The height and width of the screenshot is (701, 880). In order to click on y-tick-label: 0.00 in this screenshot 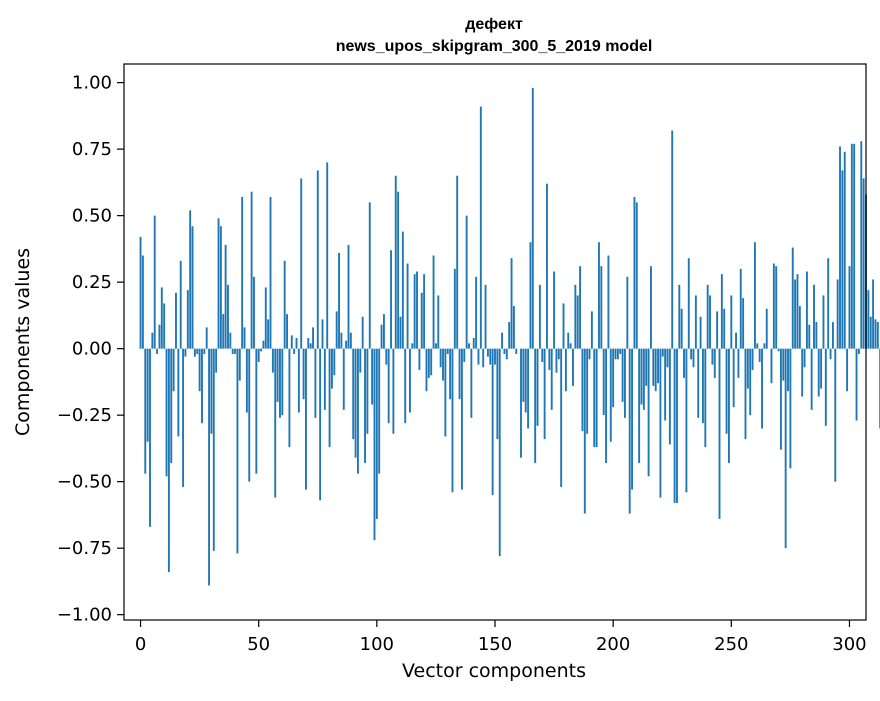, I will do `click(92, 349)`.